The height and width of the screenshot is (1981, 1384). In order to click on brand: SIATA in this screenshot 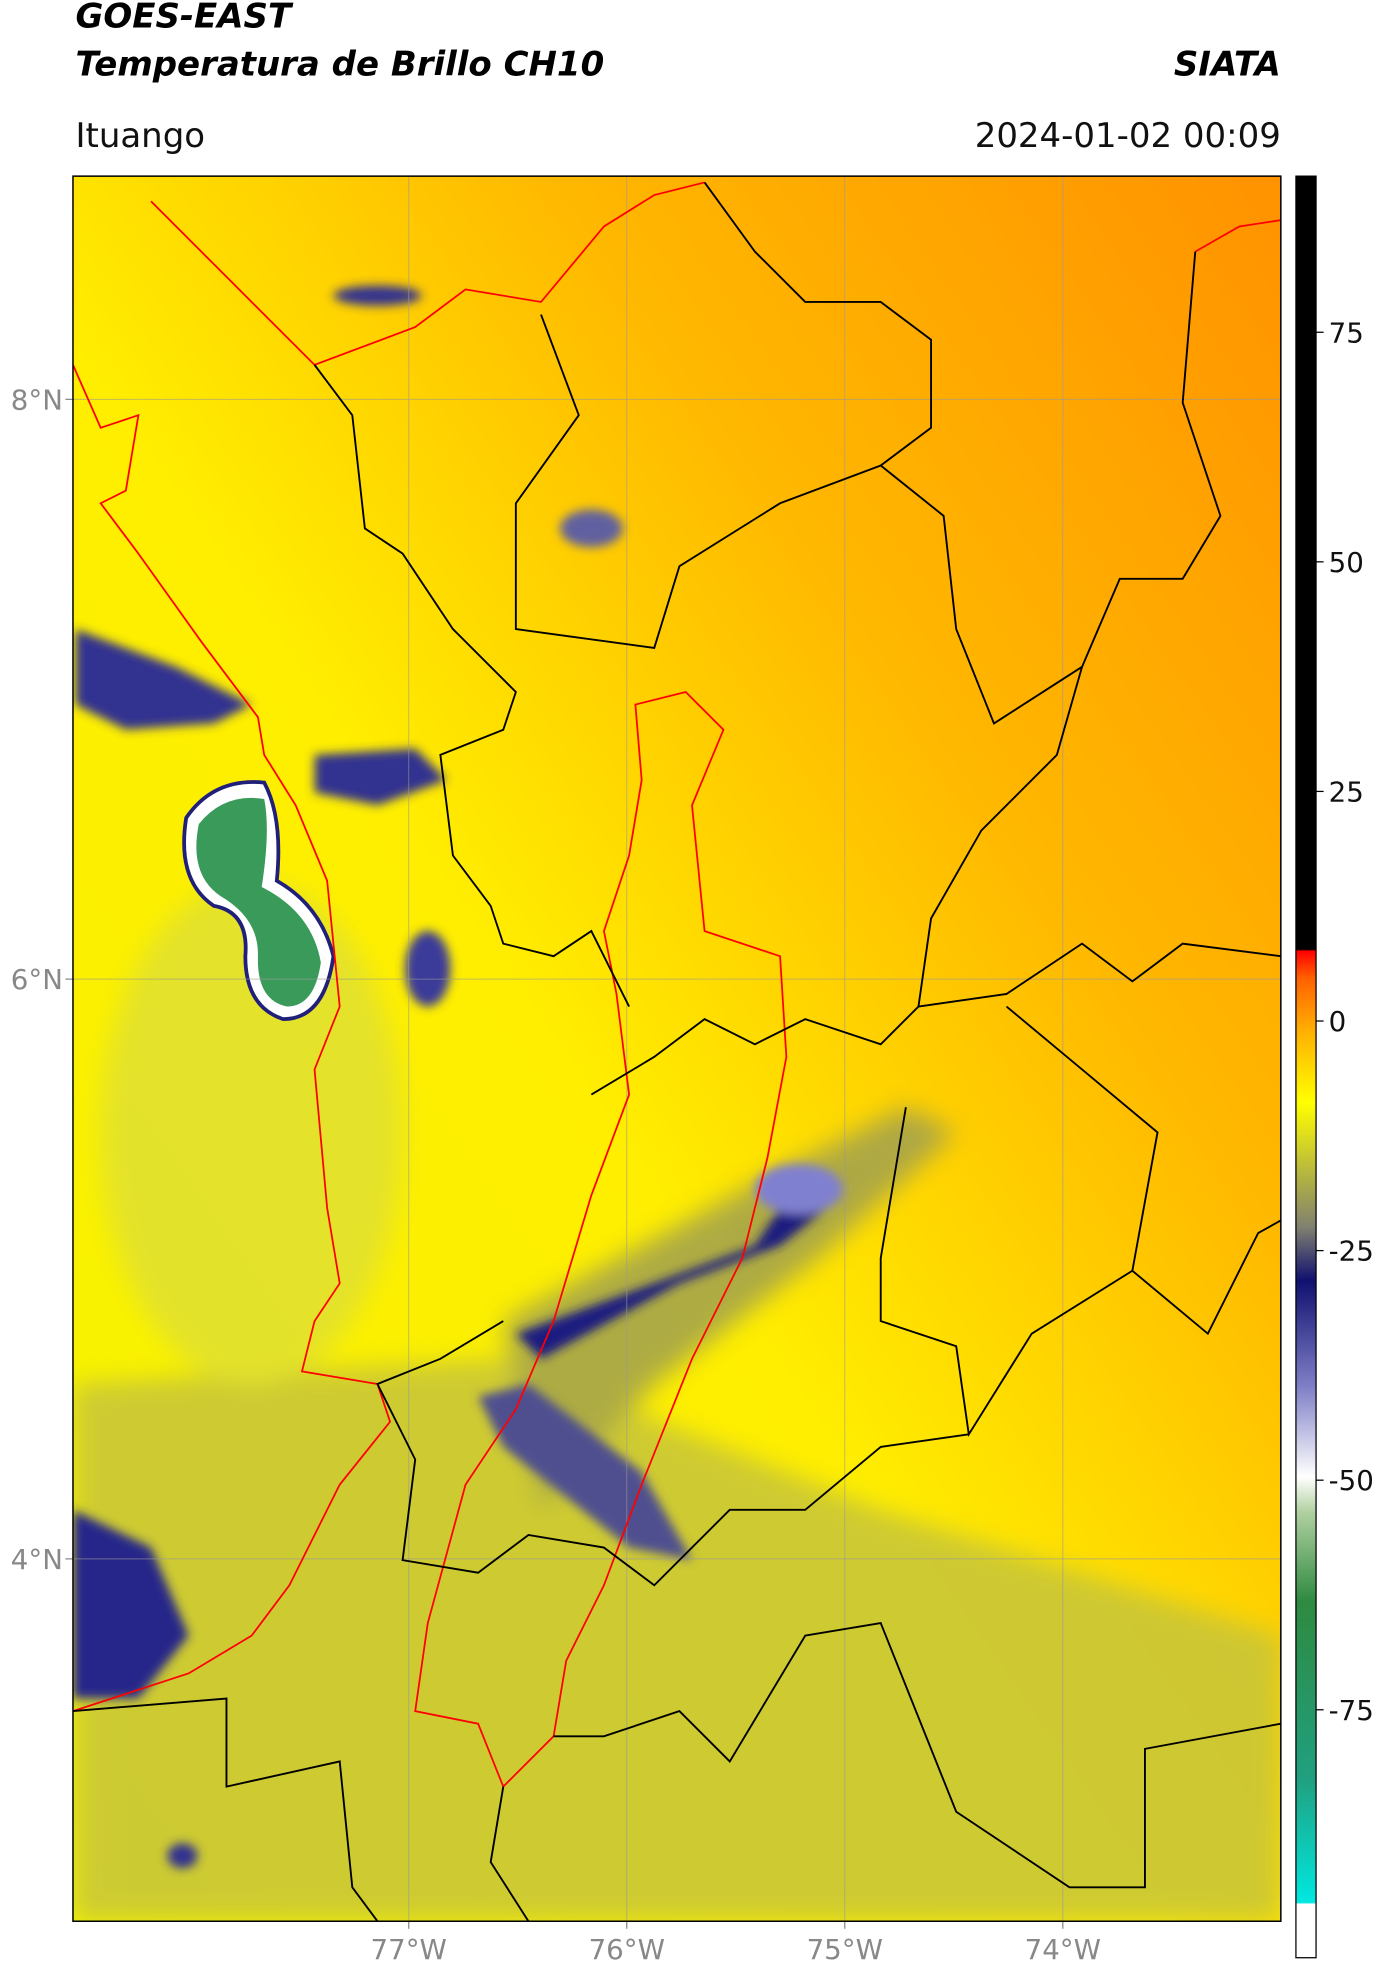, I will do `click(1227, 64)`.